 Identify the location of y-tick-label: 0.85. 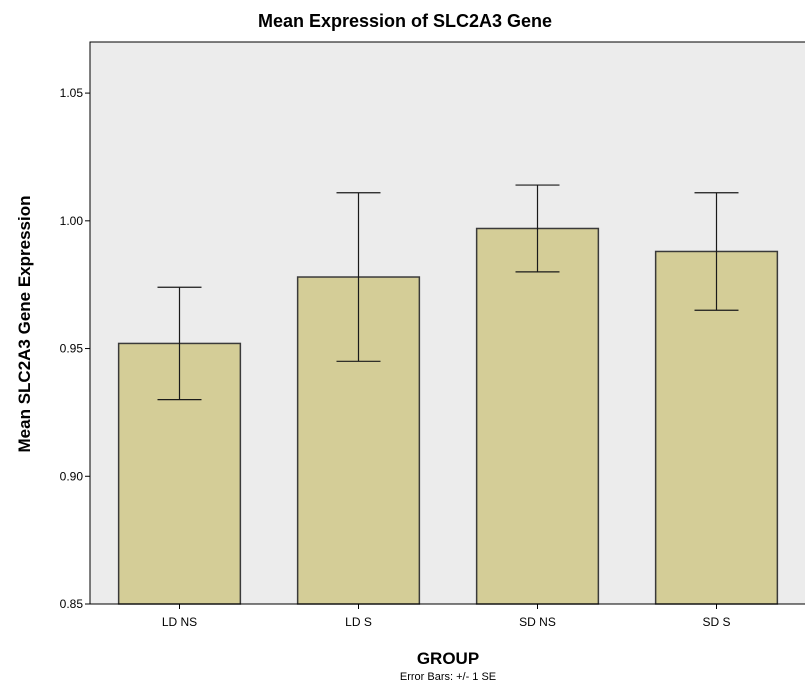
(72, 604).